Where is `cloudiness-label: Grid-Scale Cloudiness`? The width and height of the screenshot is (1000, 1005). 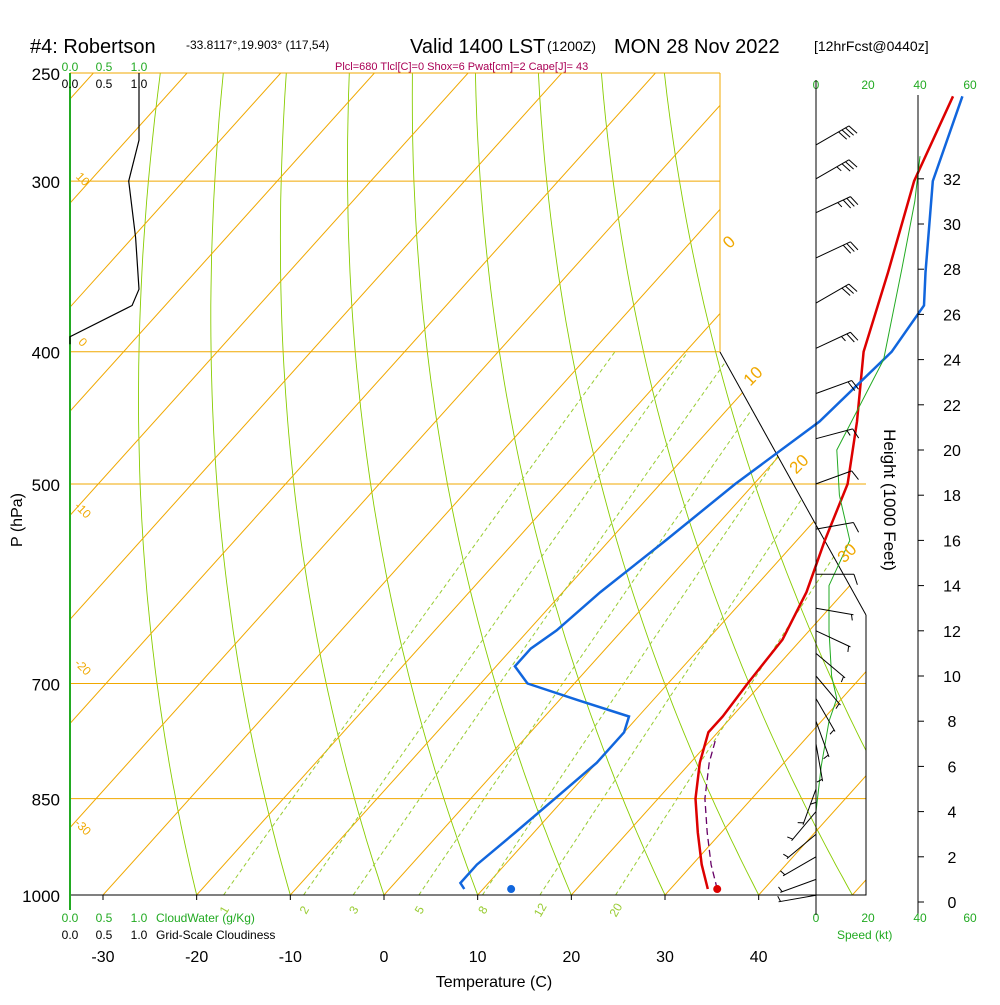
cloudiness-label: Grid-Scale Cloudiness is located at coordinates (215, 935).